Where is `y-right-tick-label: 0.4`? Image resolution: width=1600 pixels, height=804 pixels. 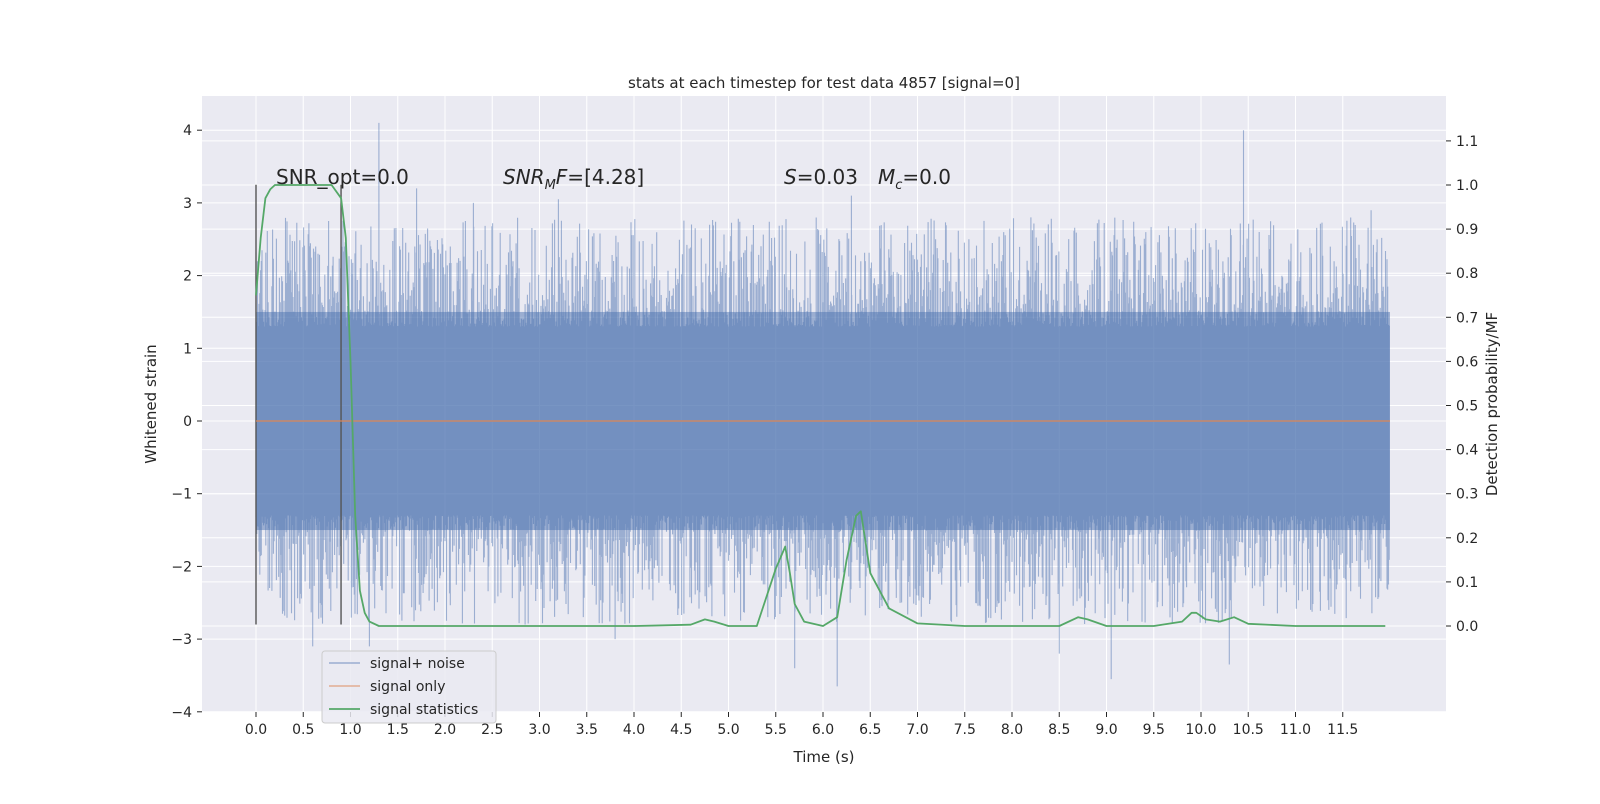
y-right-tick-label: 0.4 is located at coordinates (1467, 451).